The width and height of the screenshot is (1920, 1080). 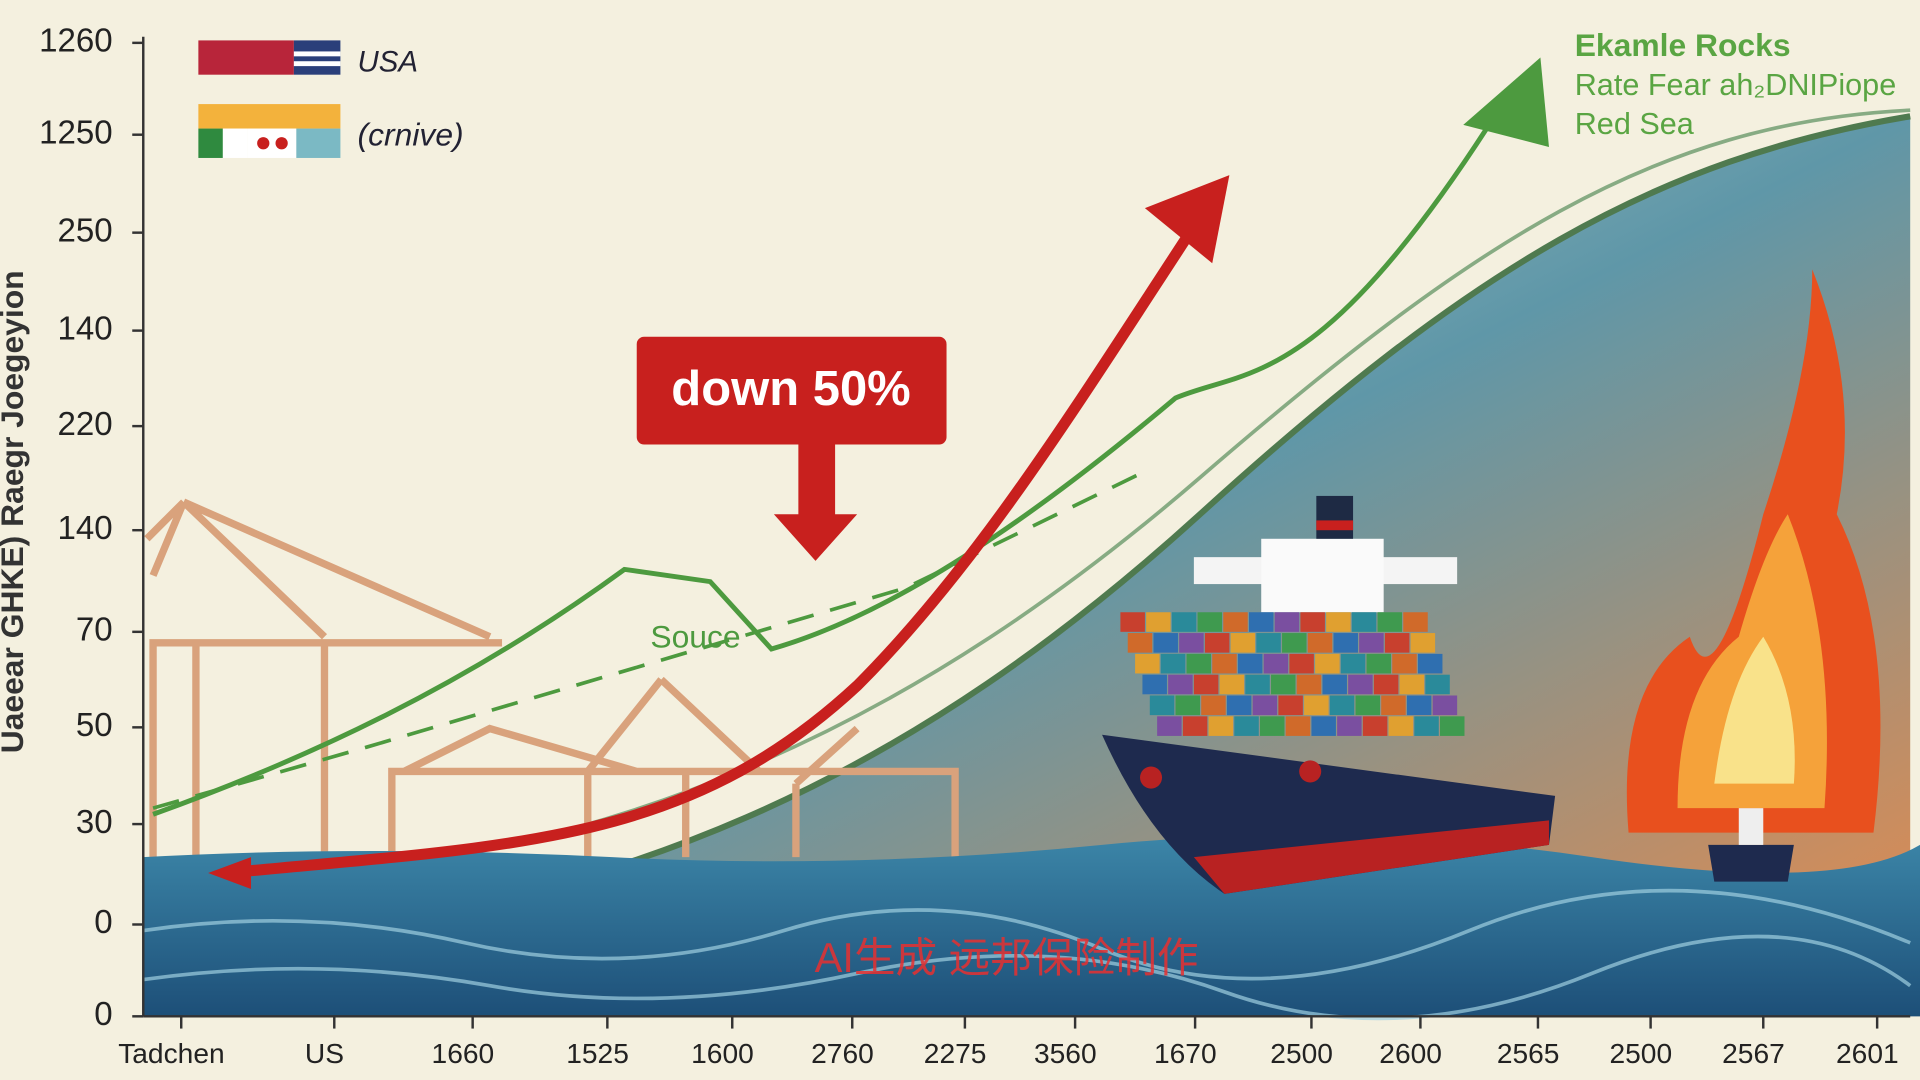 I want to click on top-right-line: Red Sea, so click(x=1635, y=124).